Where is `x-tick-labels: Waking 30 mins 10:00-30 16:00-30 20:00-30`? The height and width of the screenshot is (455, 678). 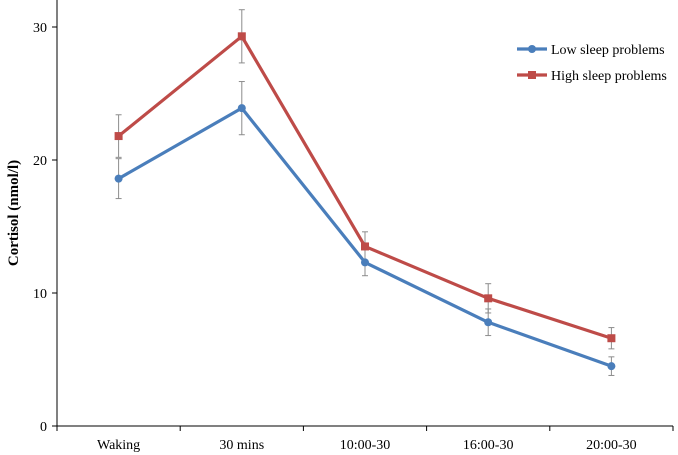 x-tick-labels: Waking 30 mins 10:00-30 16:00-30 20:00-30 is located at coordinates (367, 445).